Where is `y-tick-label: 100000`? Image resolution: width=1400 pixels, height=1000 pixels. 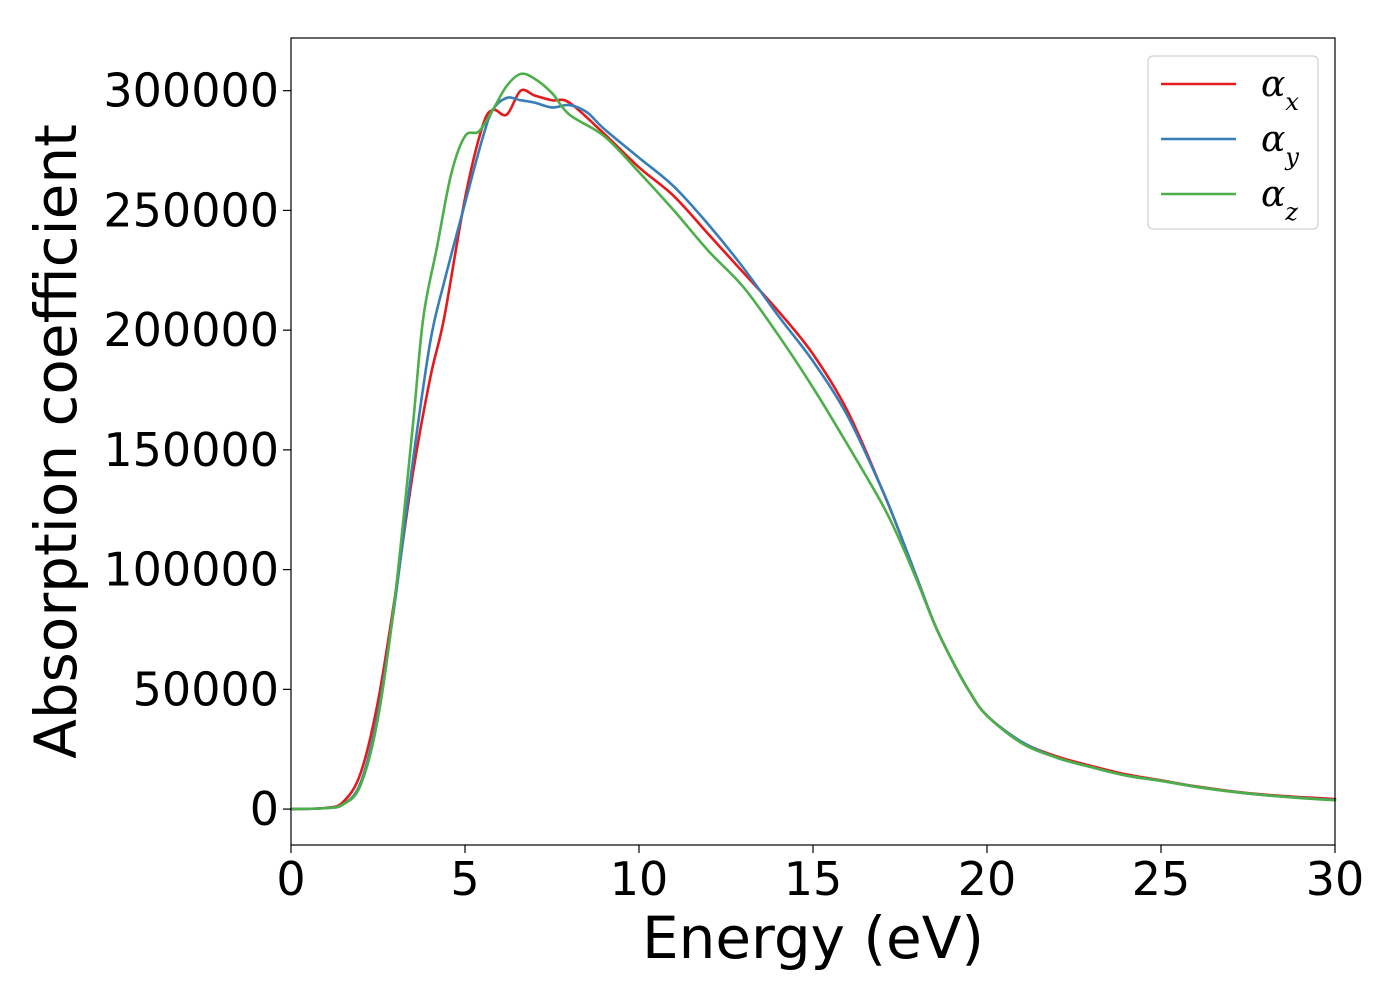 y-tick-label: 100000 is located at coordinates (191, 570).